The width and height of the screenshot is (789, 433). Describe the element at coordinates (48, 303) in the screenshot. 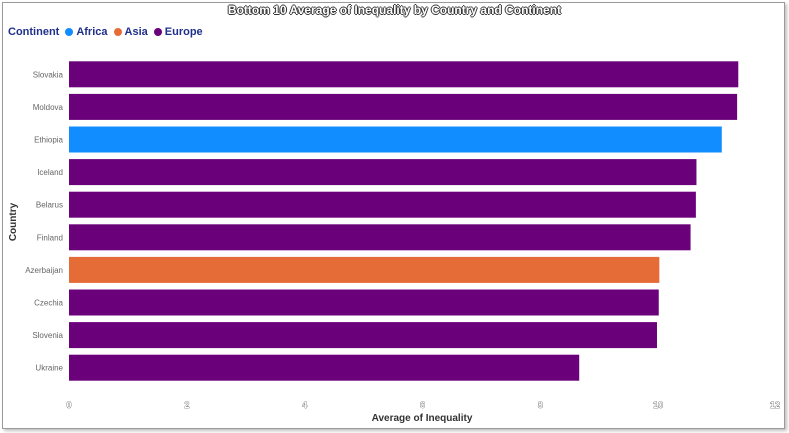

I see `category-label: Czechia` at that location.